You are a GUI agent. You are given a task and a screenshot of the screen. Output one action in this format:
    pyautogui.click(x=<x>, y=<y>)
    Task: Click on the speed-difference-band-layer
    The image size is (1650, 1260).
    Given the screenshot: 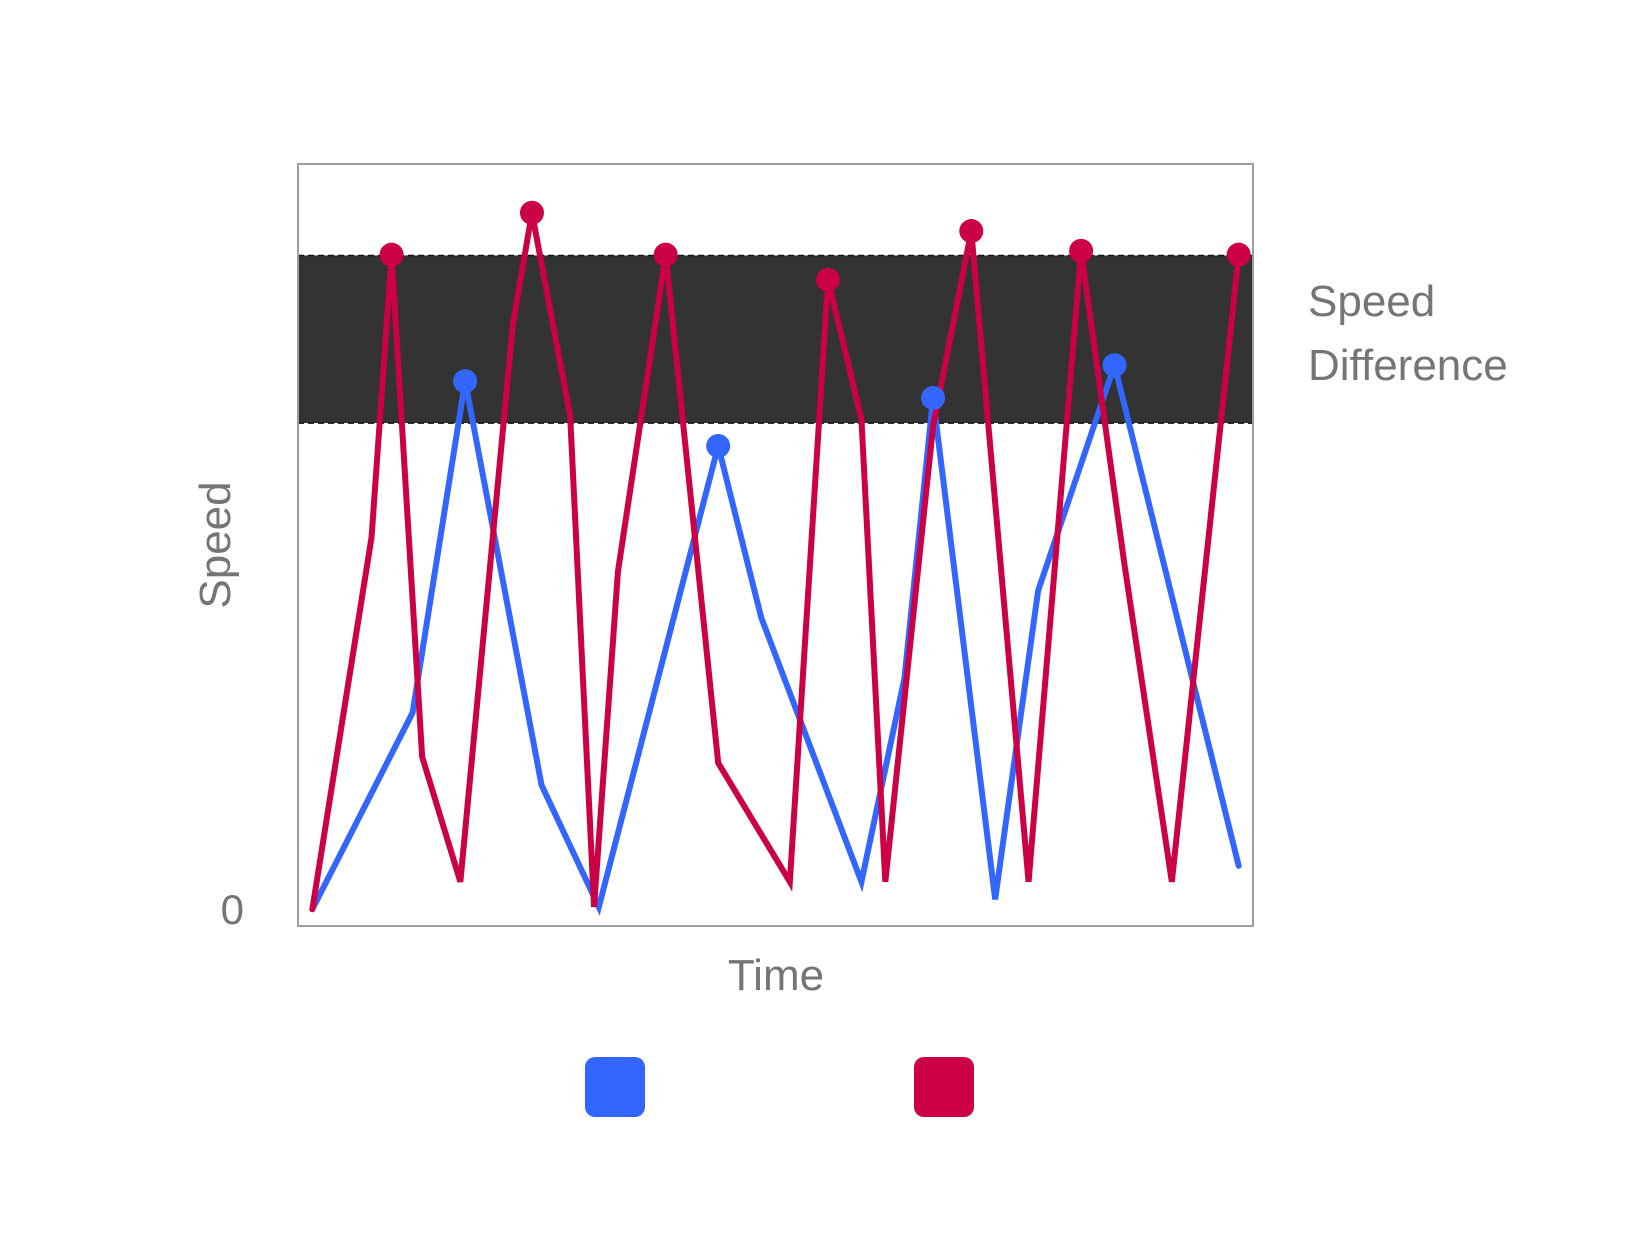 What is the action you would take?
    pyautogui.click(x=775, y=339)
    